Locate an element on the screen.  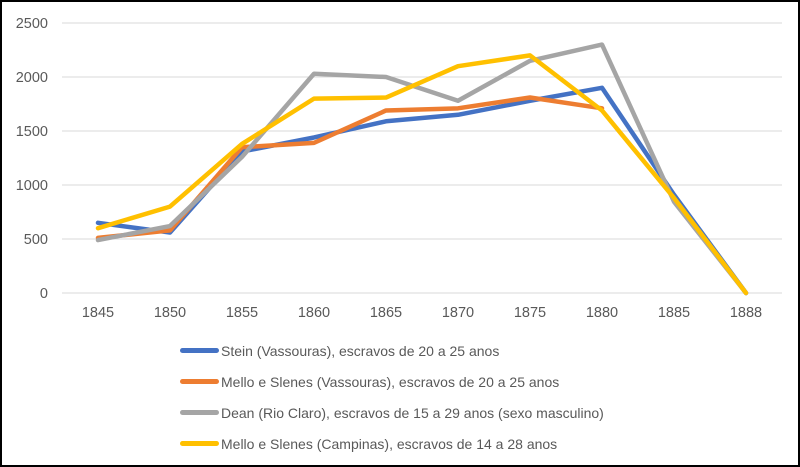
y-axis-tick-label: 1000 is located at coordinates (32, 186).